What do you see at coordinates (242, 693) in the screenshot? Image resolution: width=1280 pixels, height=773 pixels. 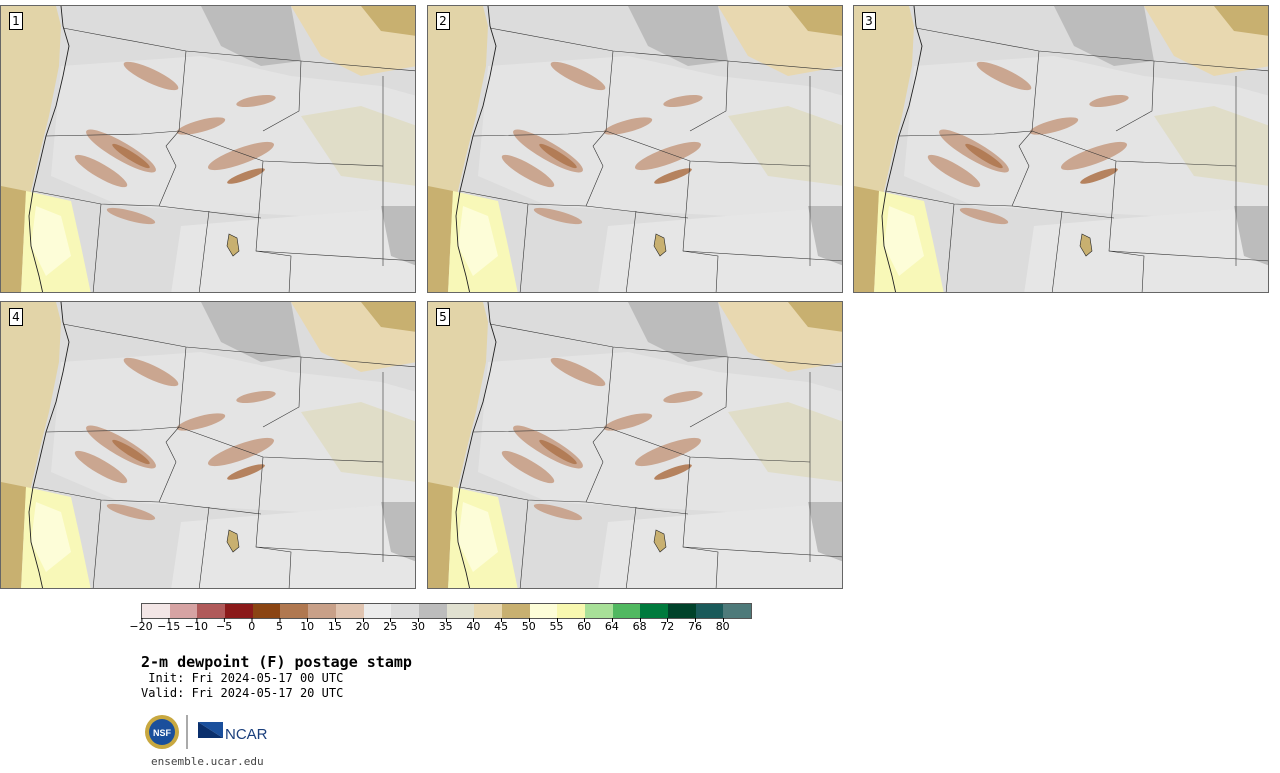 I see `valid-time: Valid: Fri 2024-05-17 20 UTC` at bounding box center [242, 693].